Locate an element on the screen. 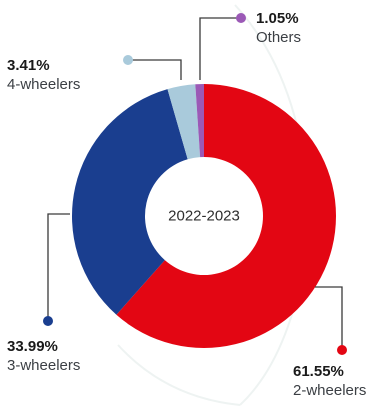 This screenshot has width=381, height=407. category-label: Others is located at coordinates (279, 37).